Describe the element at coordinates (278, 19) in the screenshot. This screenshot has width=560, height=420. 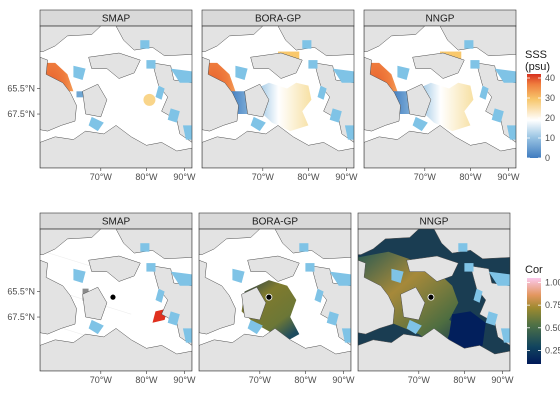
I see `facet-label: BORA-GP` at that location.